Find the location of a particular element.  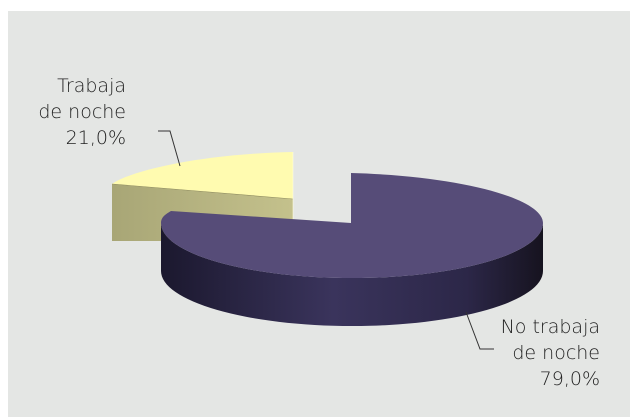

label-no-trabaja-de-noche: No trabaja de noche 79,0% is located at coordinates (550, 353).